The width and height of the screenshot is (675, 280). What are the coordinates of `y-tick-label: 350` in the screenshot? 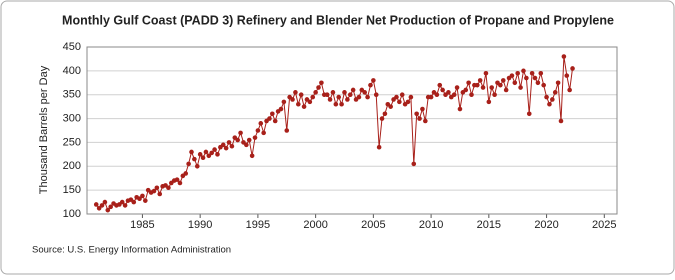 It's located at (72, 95).